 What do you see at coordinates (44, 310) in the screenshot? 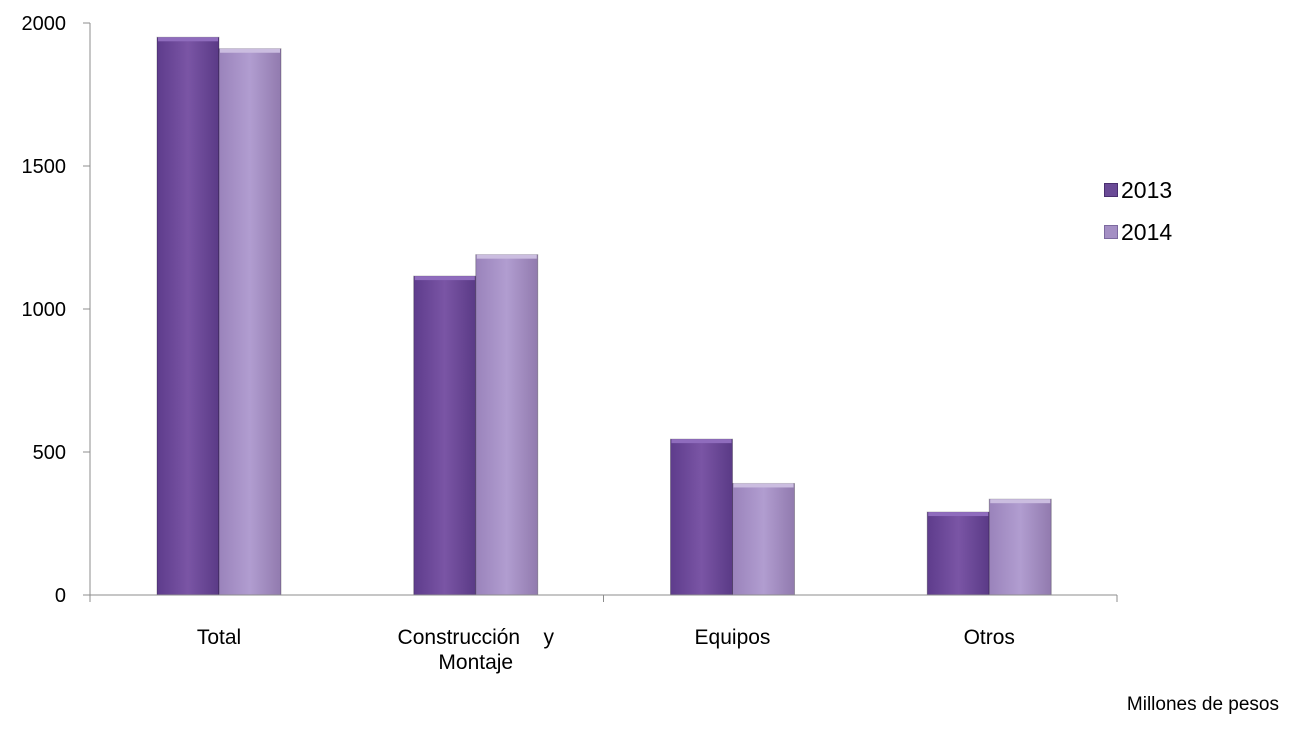
I see `y-tick-label: 1000` at bounding box center [44, 310].